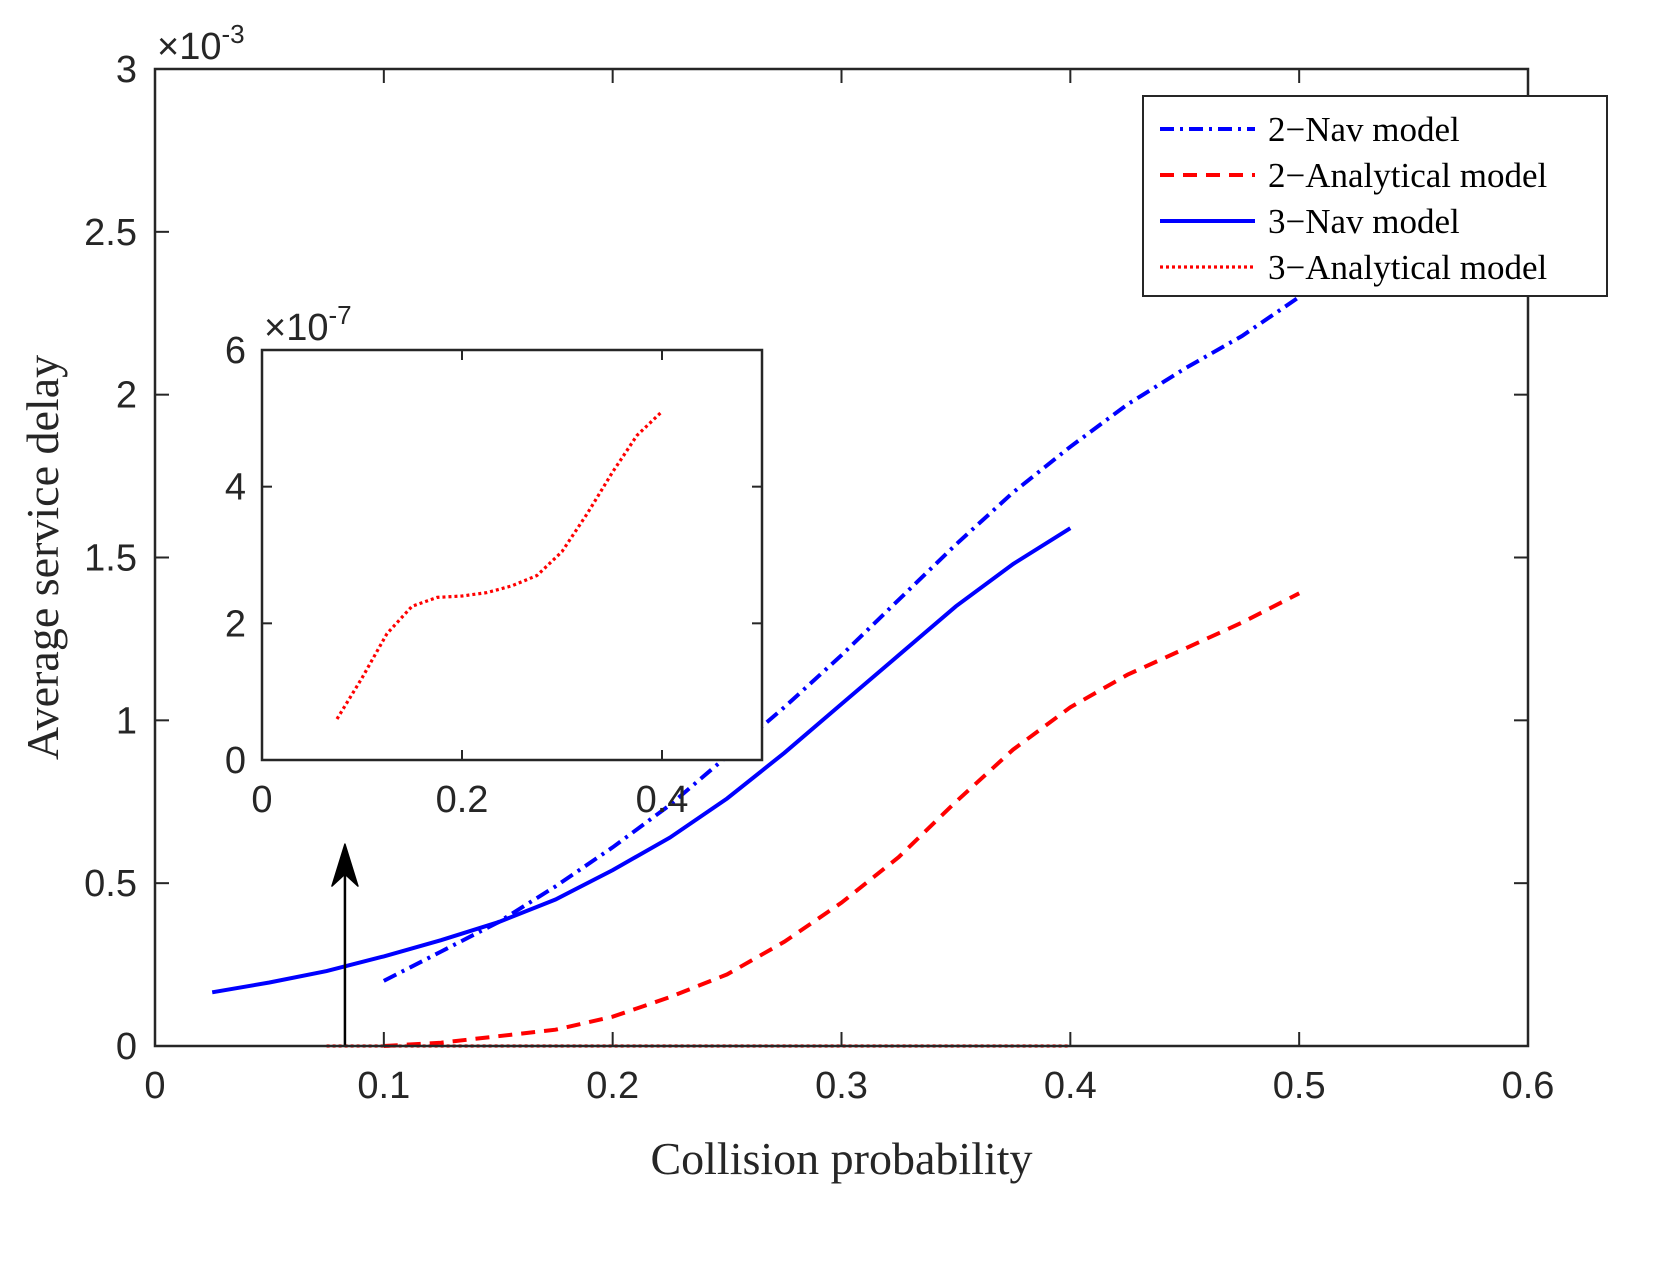  I want to click on x-axis-title: Collision probability, so click(841, 1158).